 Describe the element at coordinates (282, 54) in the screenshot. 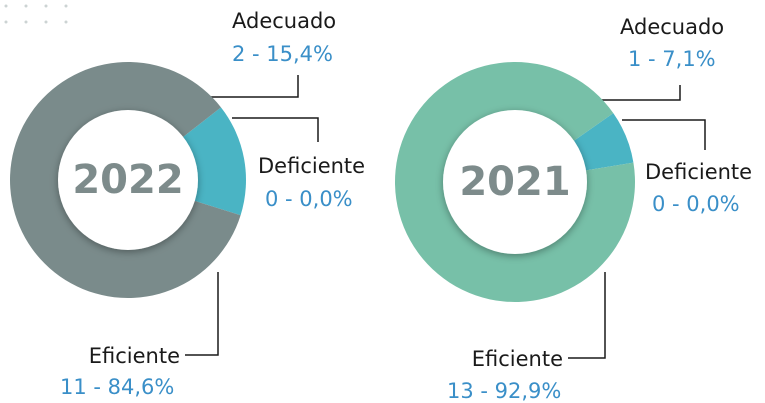

I see `value-label: 2 - 15,4%` at that location.